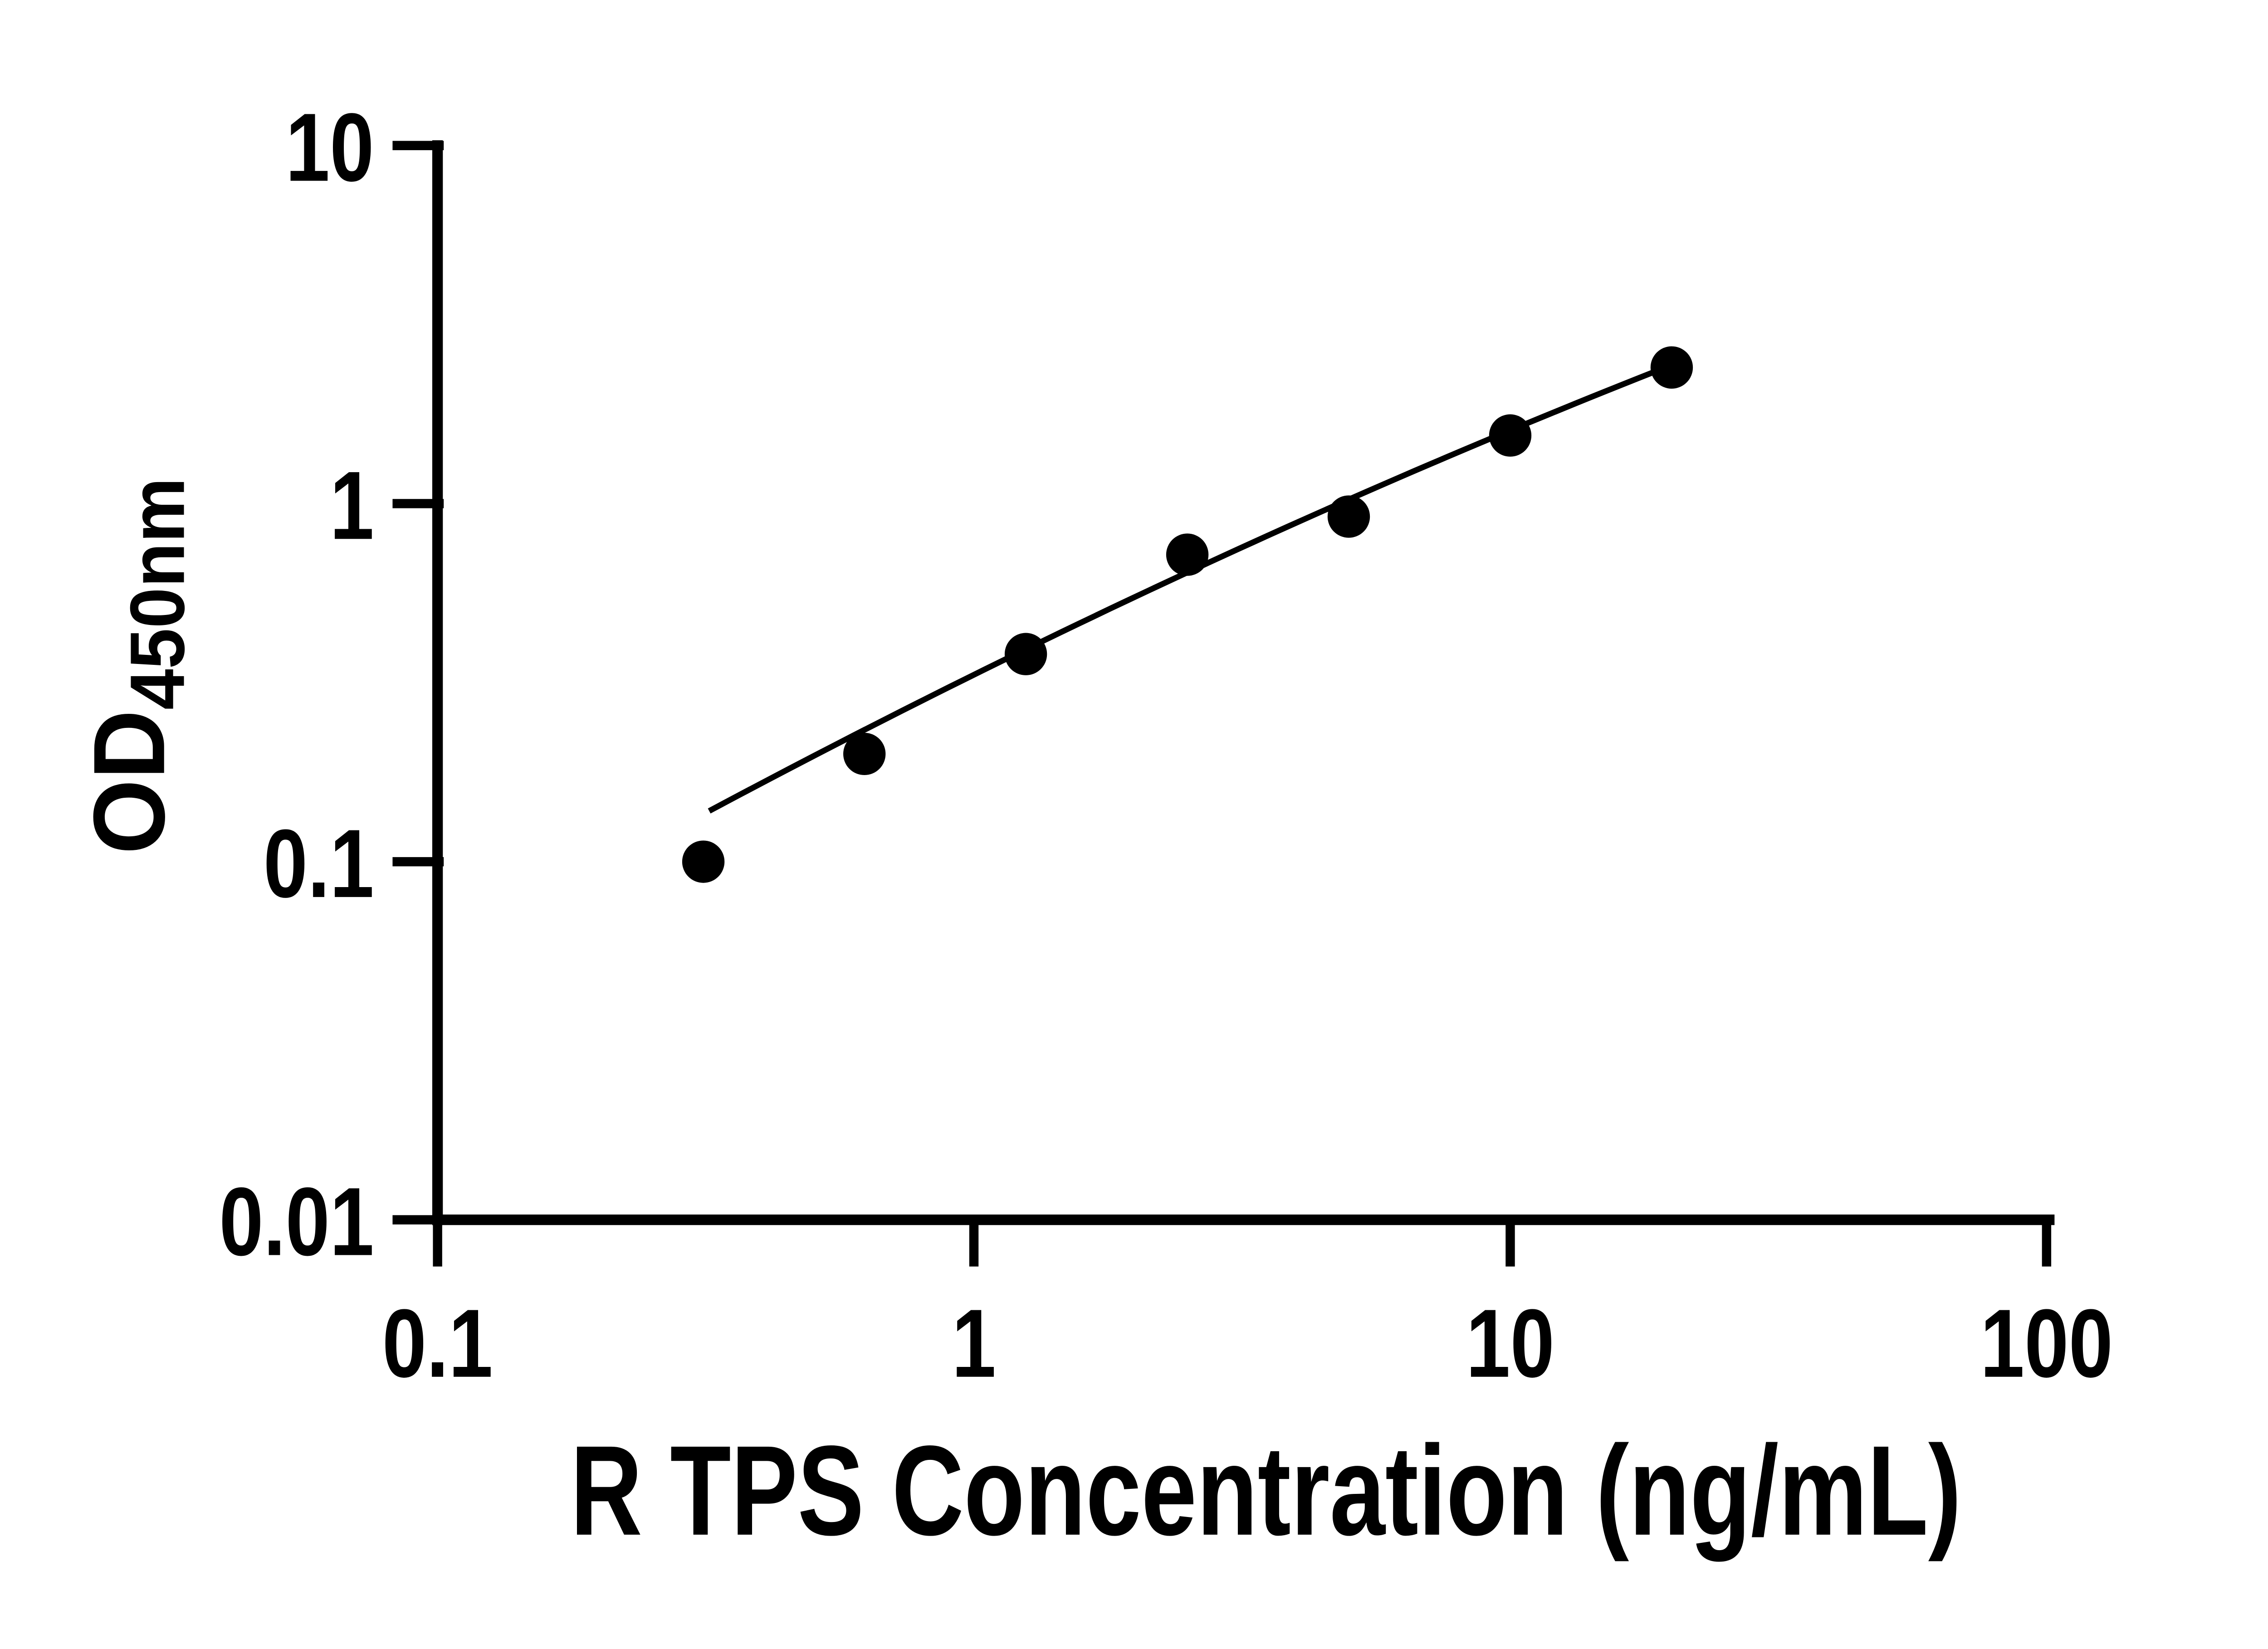 Image resolution: width=2268 pixels, height=1649 pixels. What do you see at coordinates (319, 863) in the screenshot?
I see `y-tick-label: 0.1` at bounding box center [319, 863].